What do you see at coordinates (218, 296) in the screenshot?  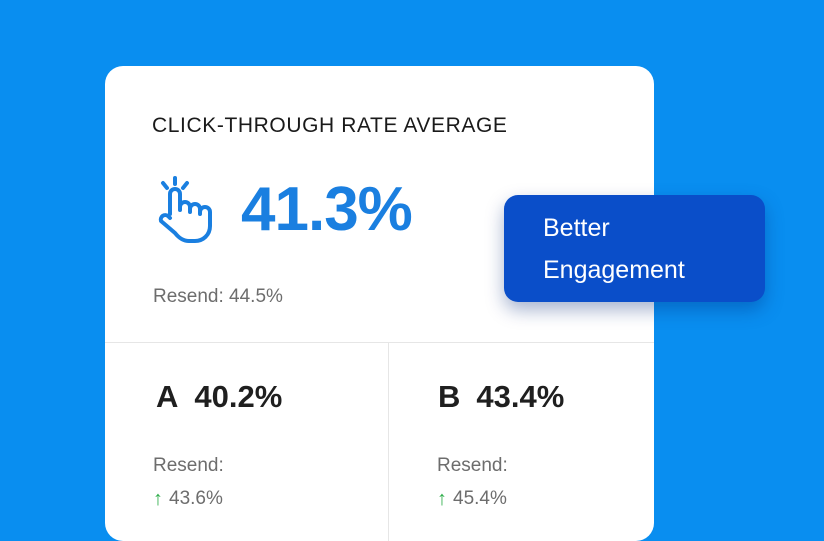 I see `resend-average: Resend: 44.5%` at bounding box center [218, 296].